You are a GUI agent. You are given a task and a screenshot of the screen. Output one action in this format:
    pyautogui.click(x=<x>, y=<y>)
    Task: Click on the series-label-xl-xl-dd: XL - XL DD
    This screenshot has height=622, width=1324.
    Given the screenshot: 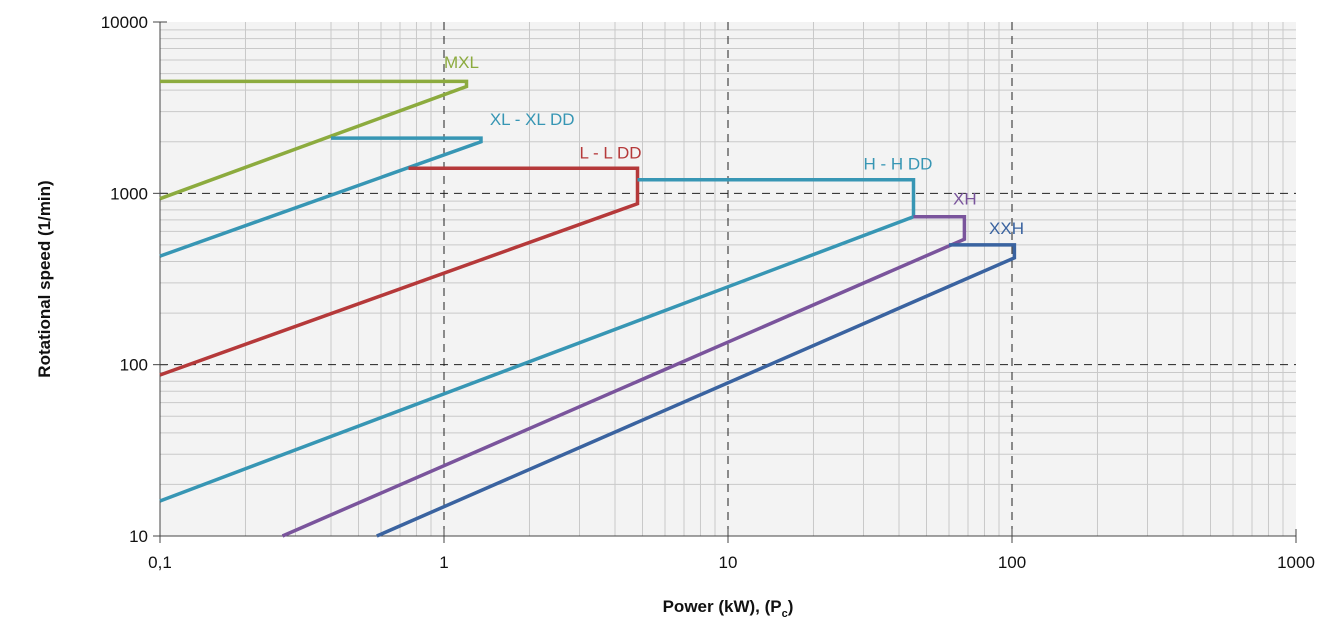 What is the action you would take?
    pyautogui.click(x=532, y=119)
    